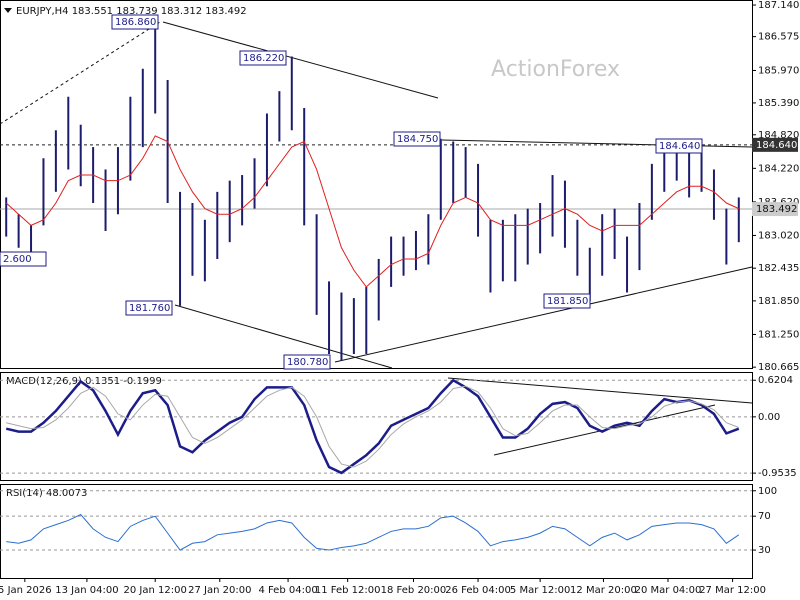 Image resolution: width=800 pixels, height=600 pixels. Describe the element at coordinates (778, 37) in the screenshot. I see `y-tick-label: 186.575` at that location.